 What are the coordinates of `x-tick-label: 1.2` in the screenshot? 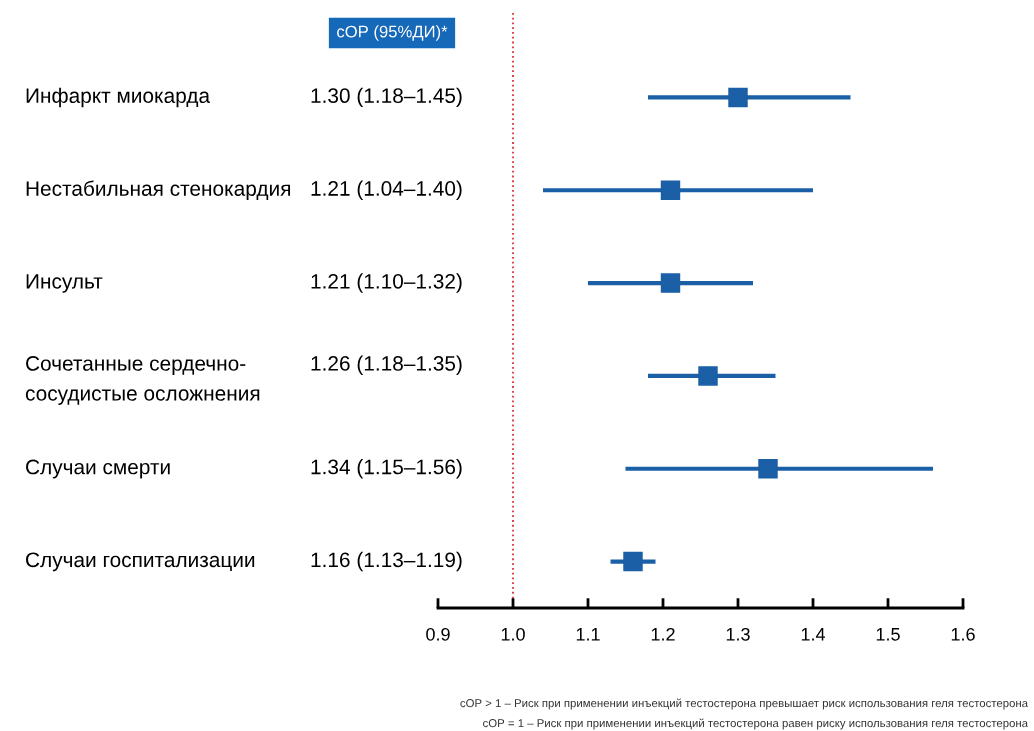 It's located at (663, 634).